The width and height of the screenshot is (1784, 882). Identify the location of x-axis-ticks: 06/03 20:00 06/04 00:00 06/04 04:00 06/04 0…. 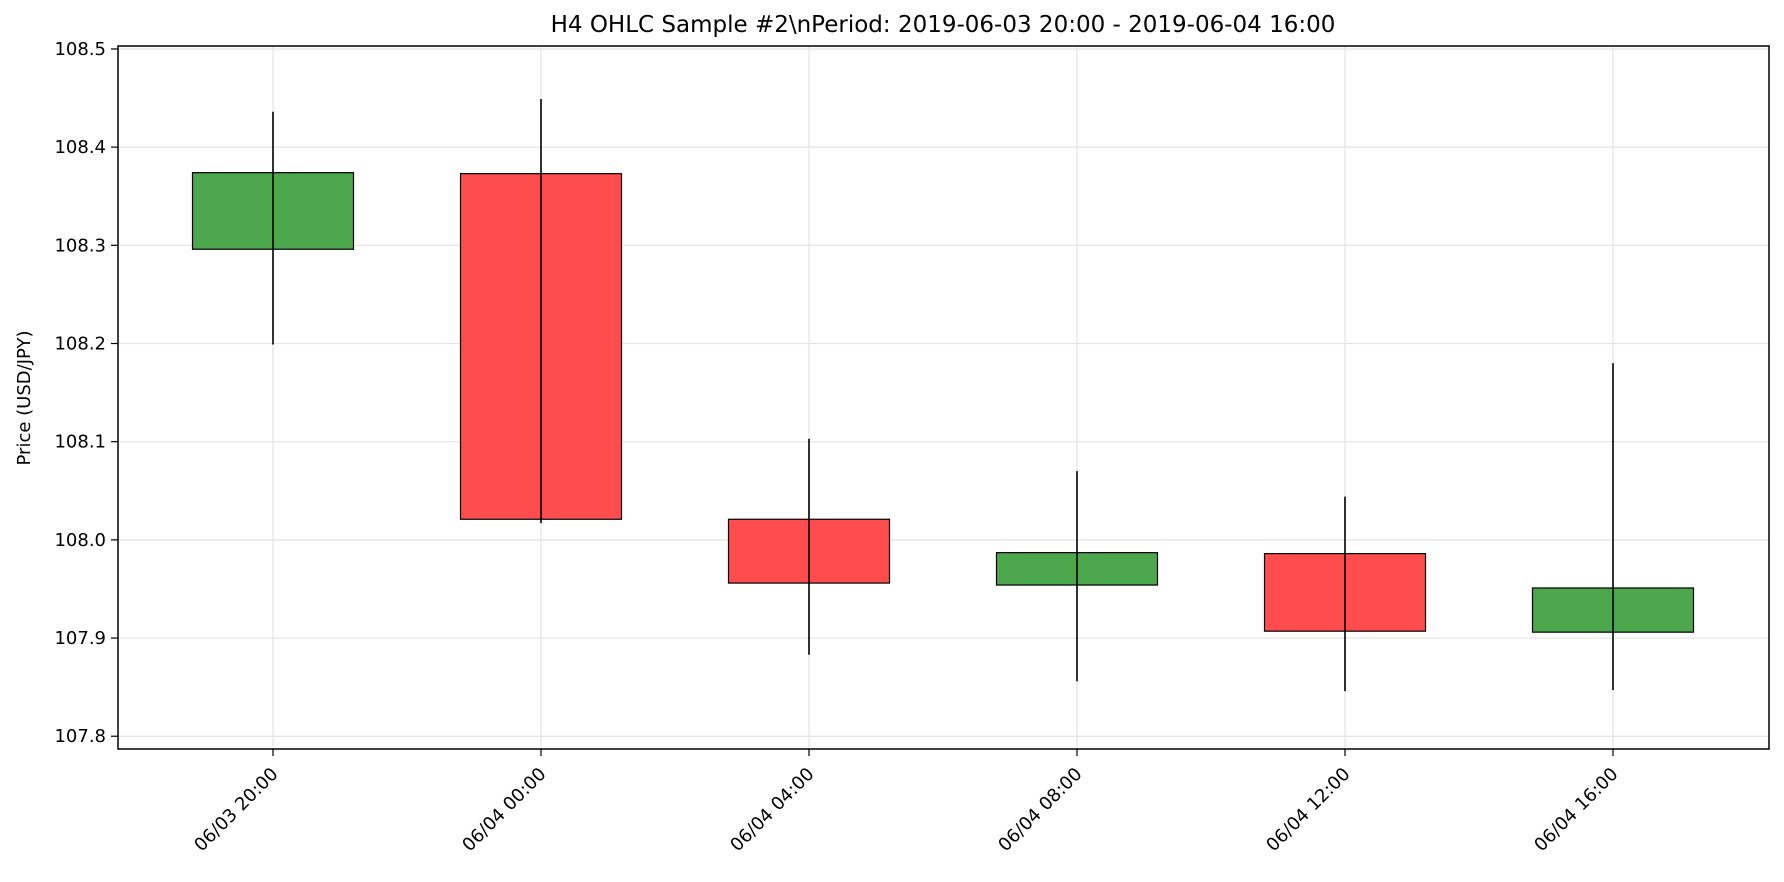
(906, 802).